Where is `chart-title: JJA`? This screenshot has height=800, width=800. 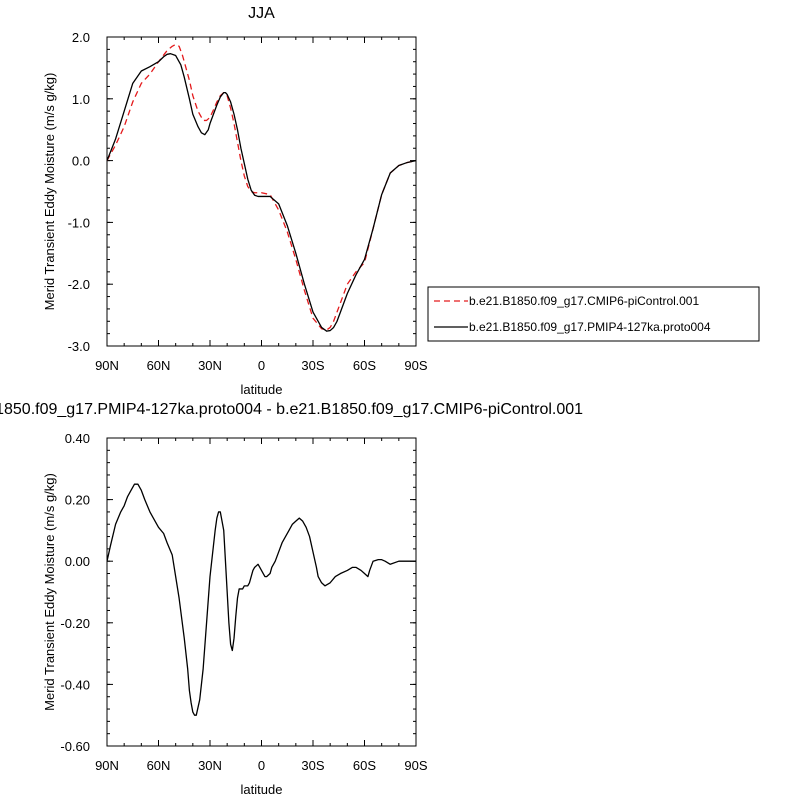 chart-title: JJA is located at coordinates (261, 13).